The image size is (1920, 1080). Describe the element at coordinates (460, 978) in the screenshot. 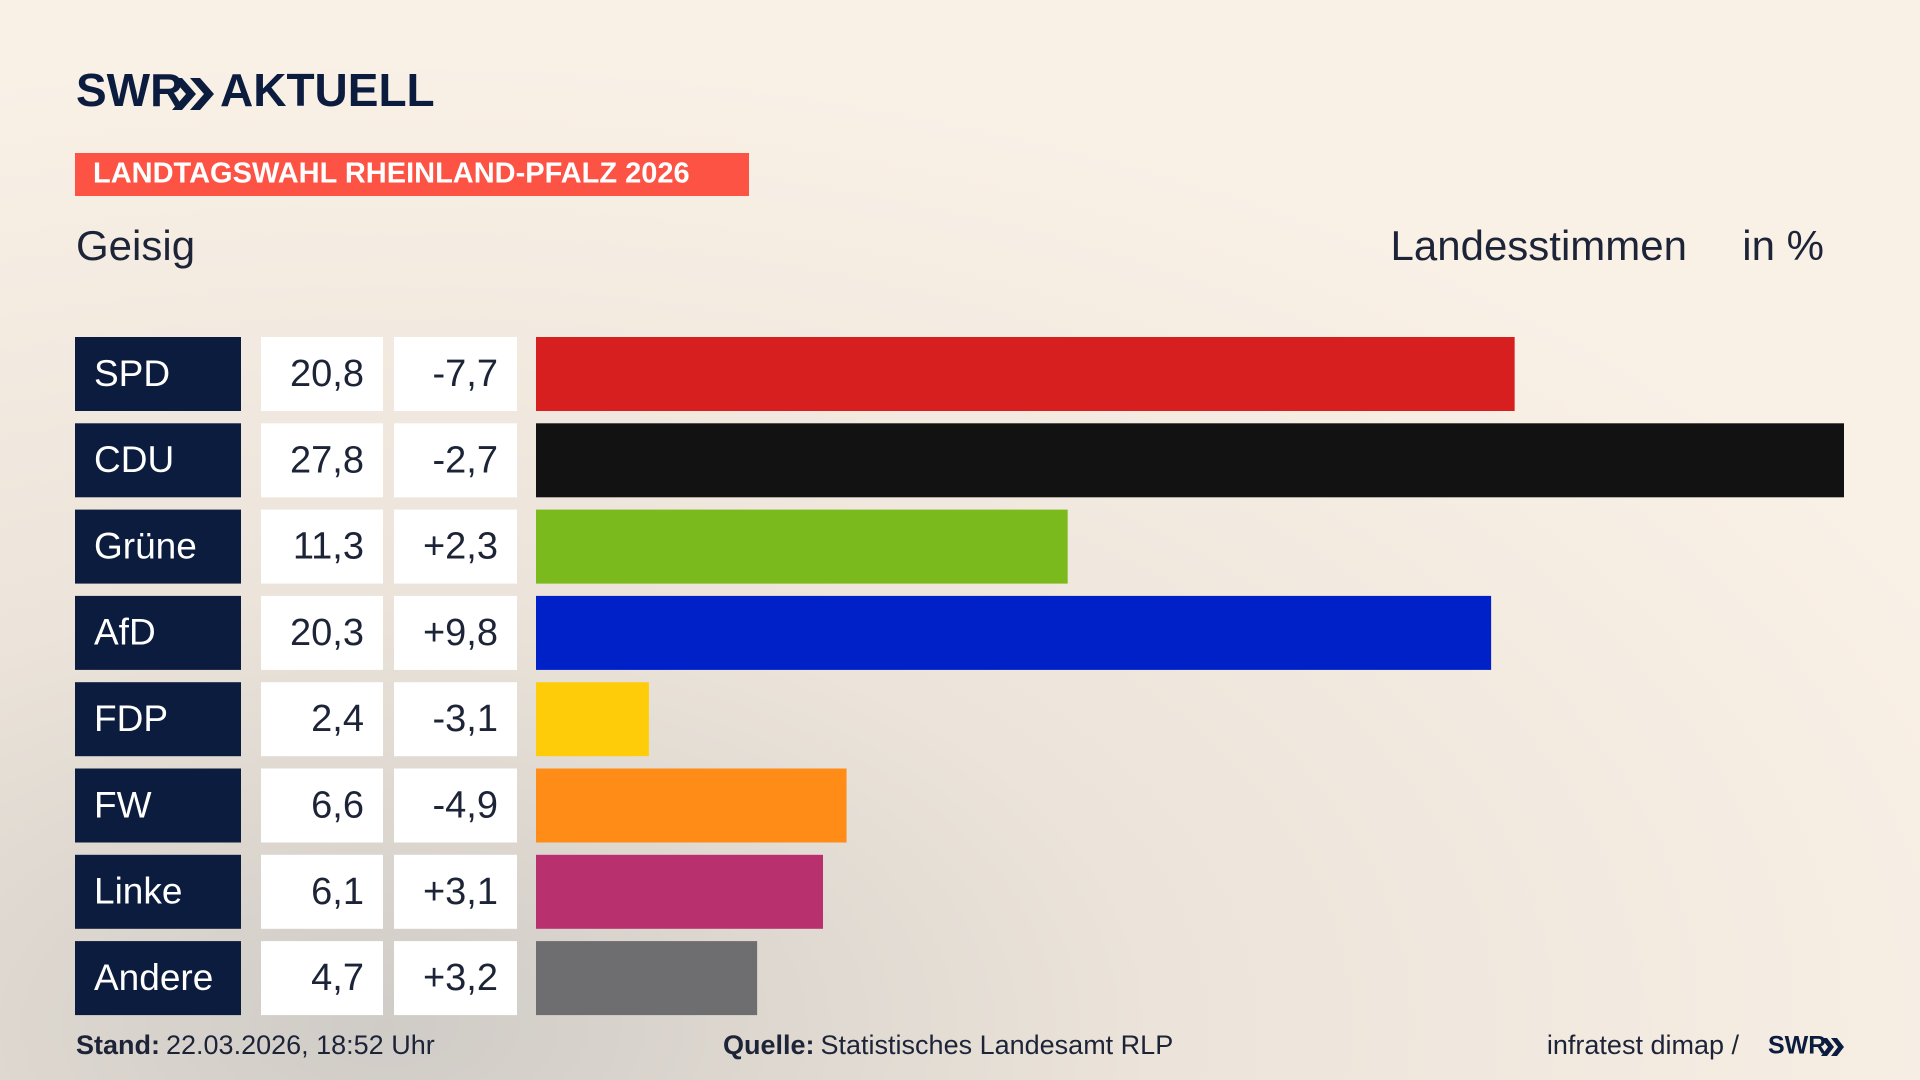

I see `change-label: +3,2` at that location.